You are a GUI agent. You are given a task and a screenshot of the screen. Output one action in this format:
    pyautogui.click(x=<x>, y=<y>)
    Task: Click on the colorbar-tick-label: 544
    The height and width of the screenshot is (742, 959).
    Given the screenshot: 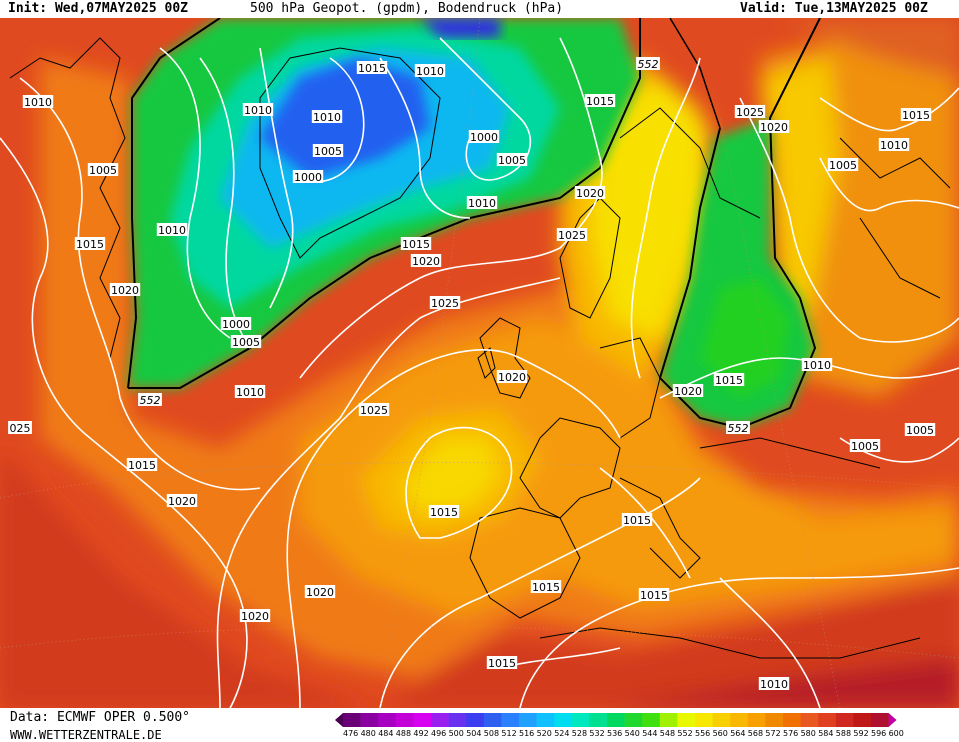 What is the action you would take?
    pyautogui.click(x=650, y=733)
    